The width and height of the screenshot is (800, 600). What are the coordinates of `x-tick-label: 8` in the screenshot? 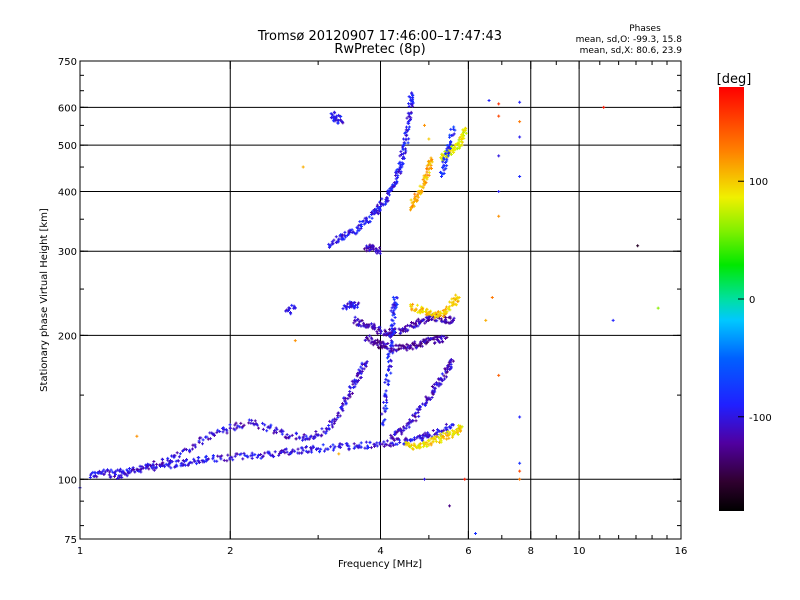 It's located at (531, 551).